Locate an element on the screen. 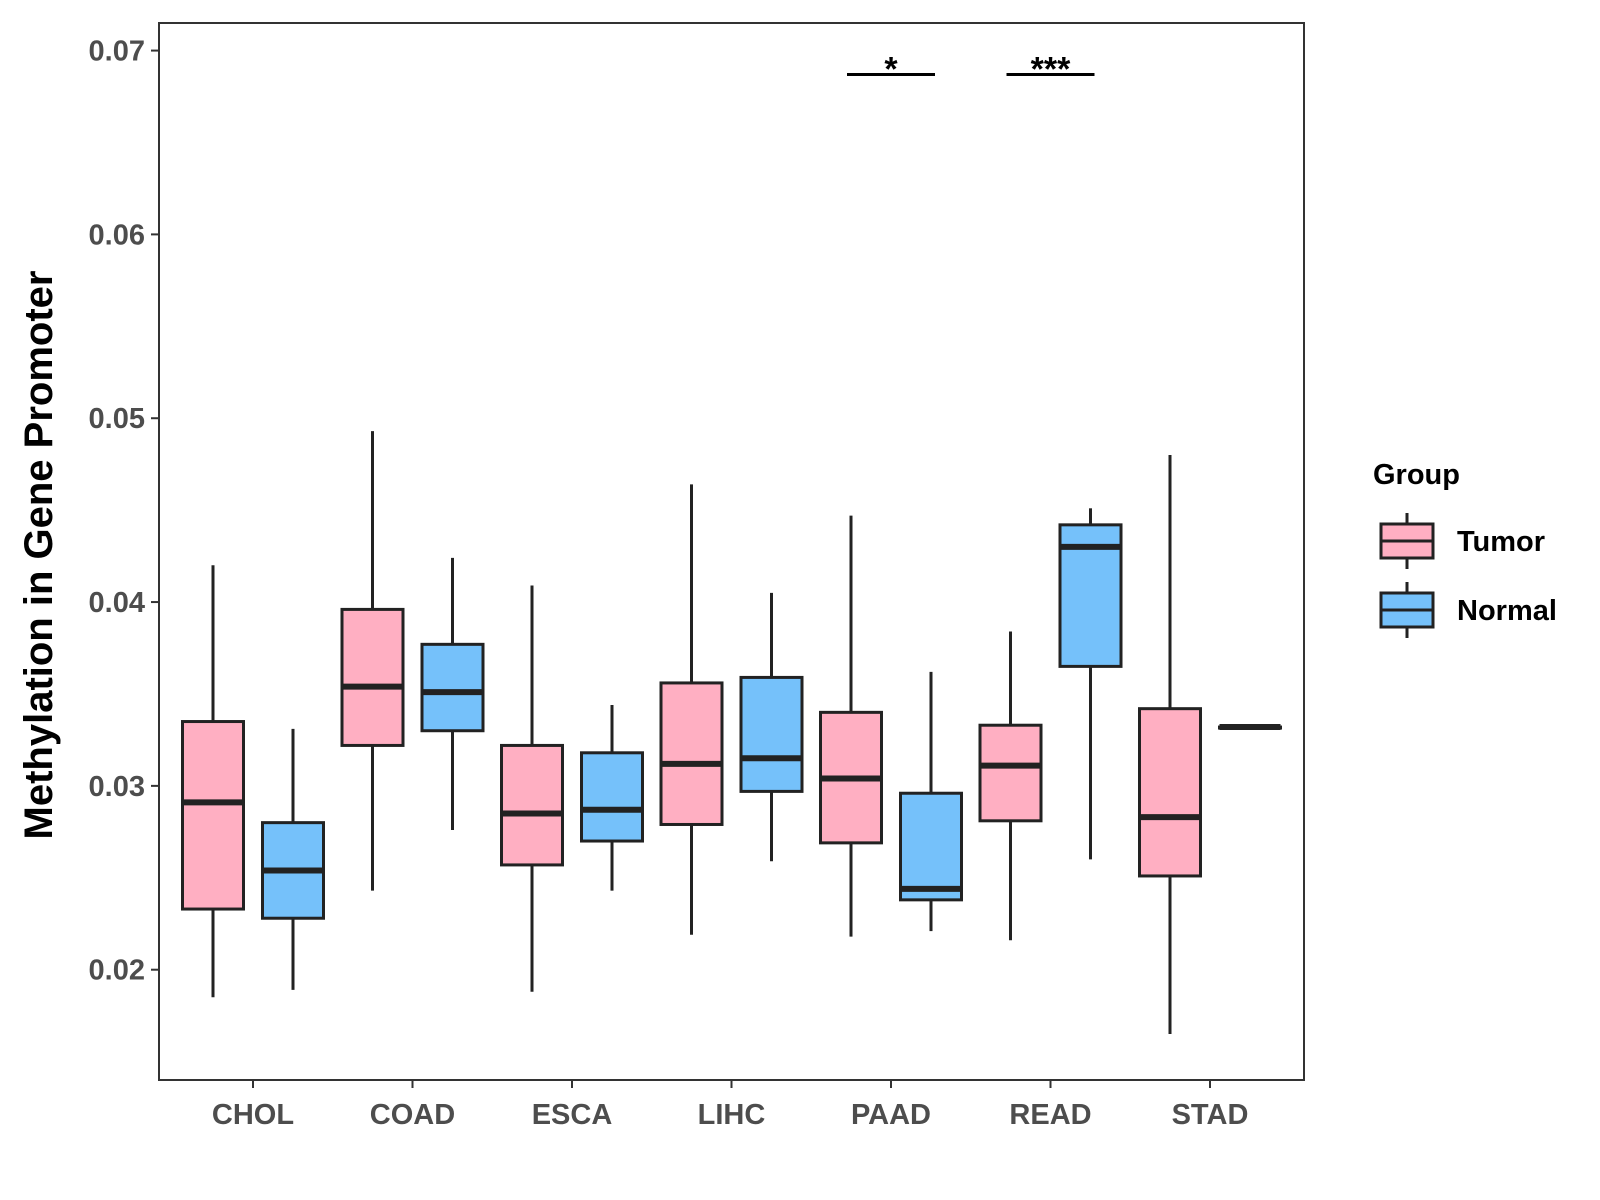 This screenshot has width=1600, height=1200. x-tick-label: STAD is located at coordinates (1210, 1115).